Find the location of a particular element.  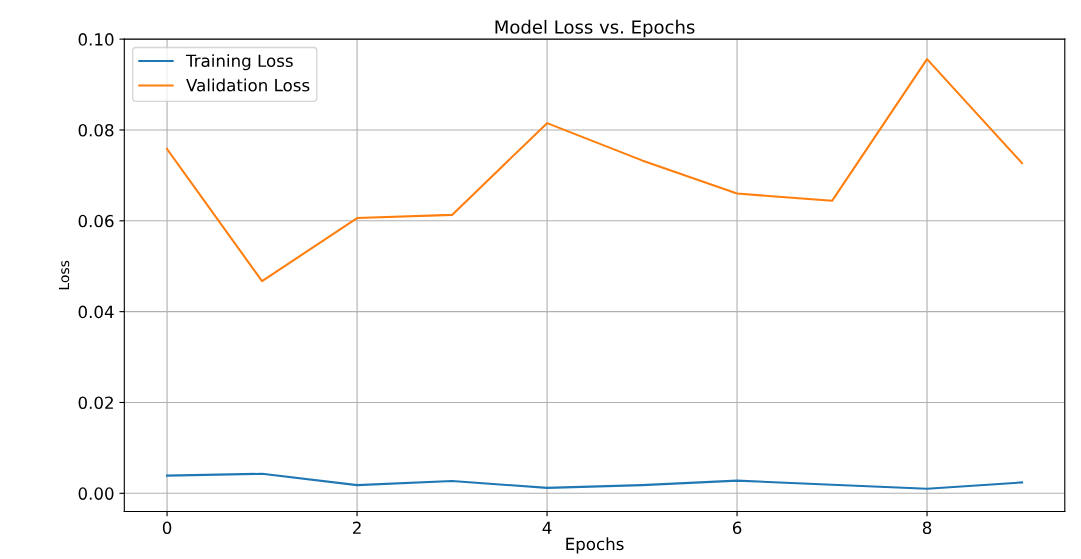

legend-label: Training Loss is located at coordinates (239, 62).